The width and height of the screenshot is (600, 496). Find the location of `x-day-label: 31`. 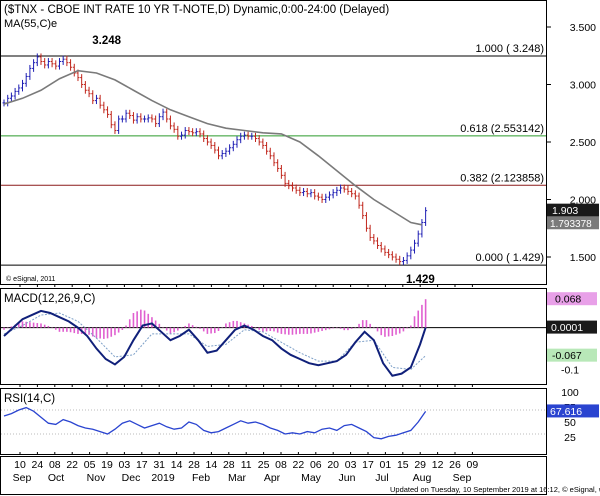

x-day-label: 31 is located at coordinates (159, 465).